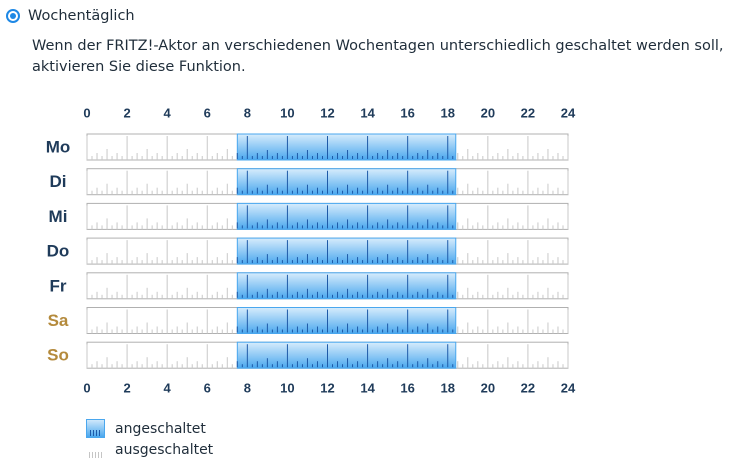  I want to click on hour-label-top: 4, so click(168, 112).